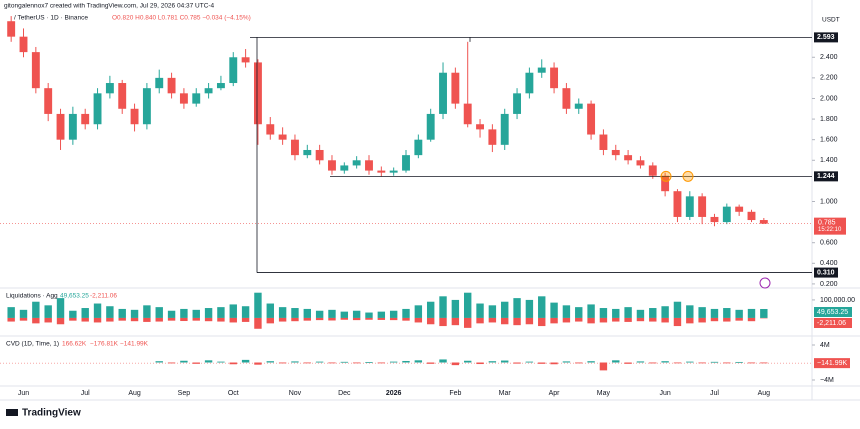 The width and height of the screenshot is (860, 429). What do you see at coordinates (12, 412) in the screenshot?
I see `logo-mark` at bounding box center [12, 412].